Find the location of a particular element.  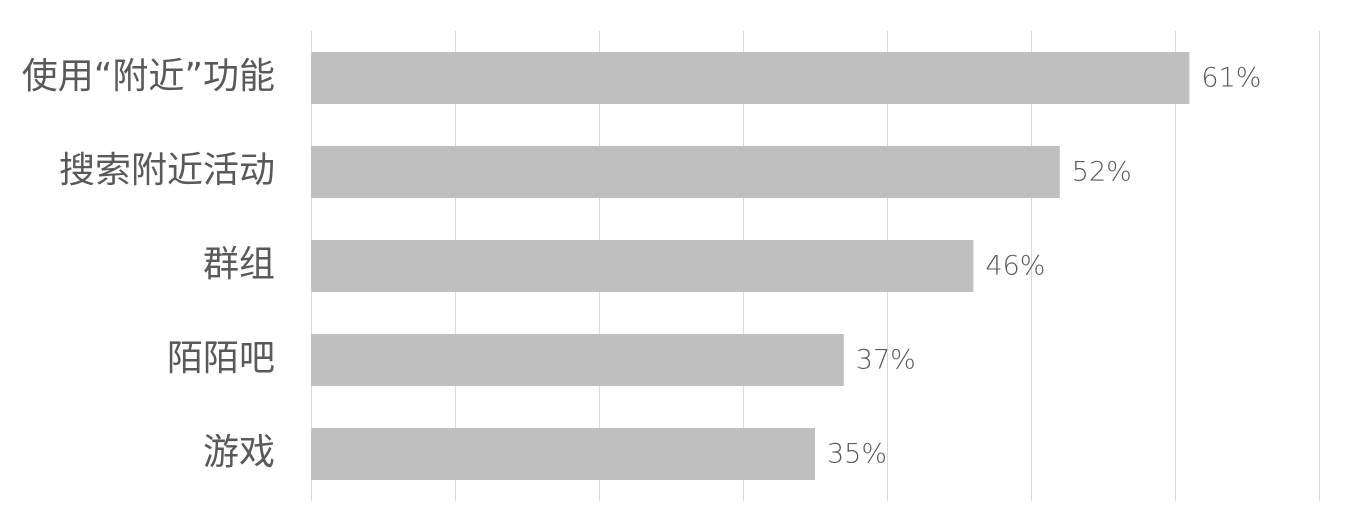

y-tick-label: 群组 is located at coordinates (239, 264).